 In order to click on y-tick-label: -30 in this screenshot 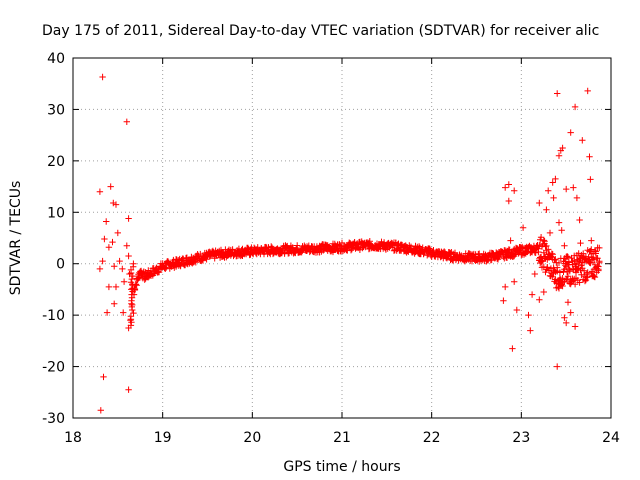, I will do `click(53, 419)`.